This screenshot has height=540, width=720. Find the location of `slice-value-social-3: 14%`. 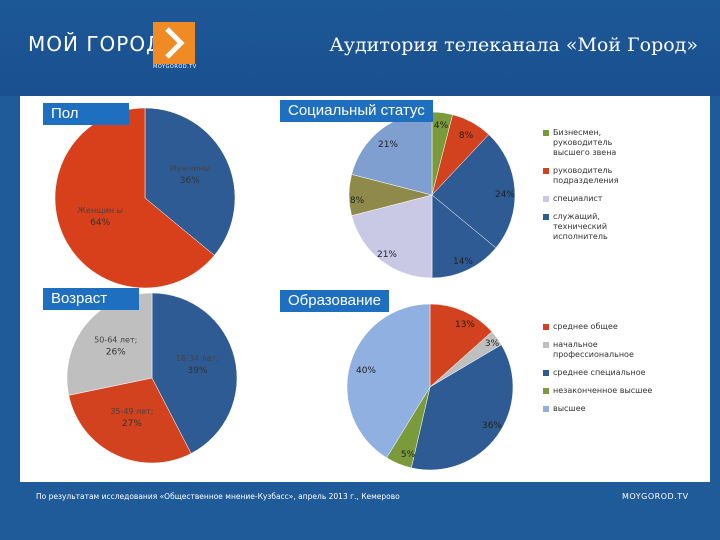

slice-value-social-3: 14% is located at coordinates (463, 262).